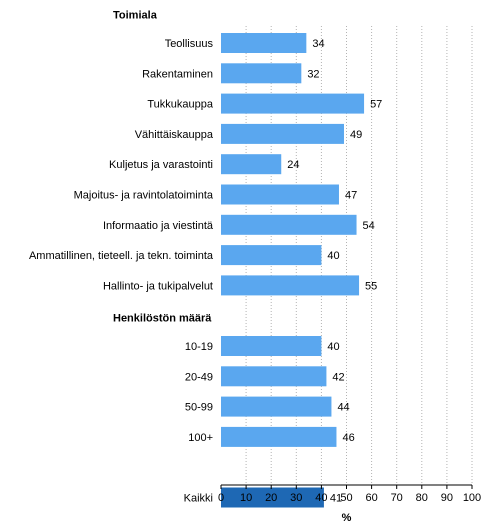  Describe the element at coordinates (280, 194) in the screenshot. I see `bar-majoitus-ja-ravintolatoiminta` at that location.